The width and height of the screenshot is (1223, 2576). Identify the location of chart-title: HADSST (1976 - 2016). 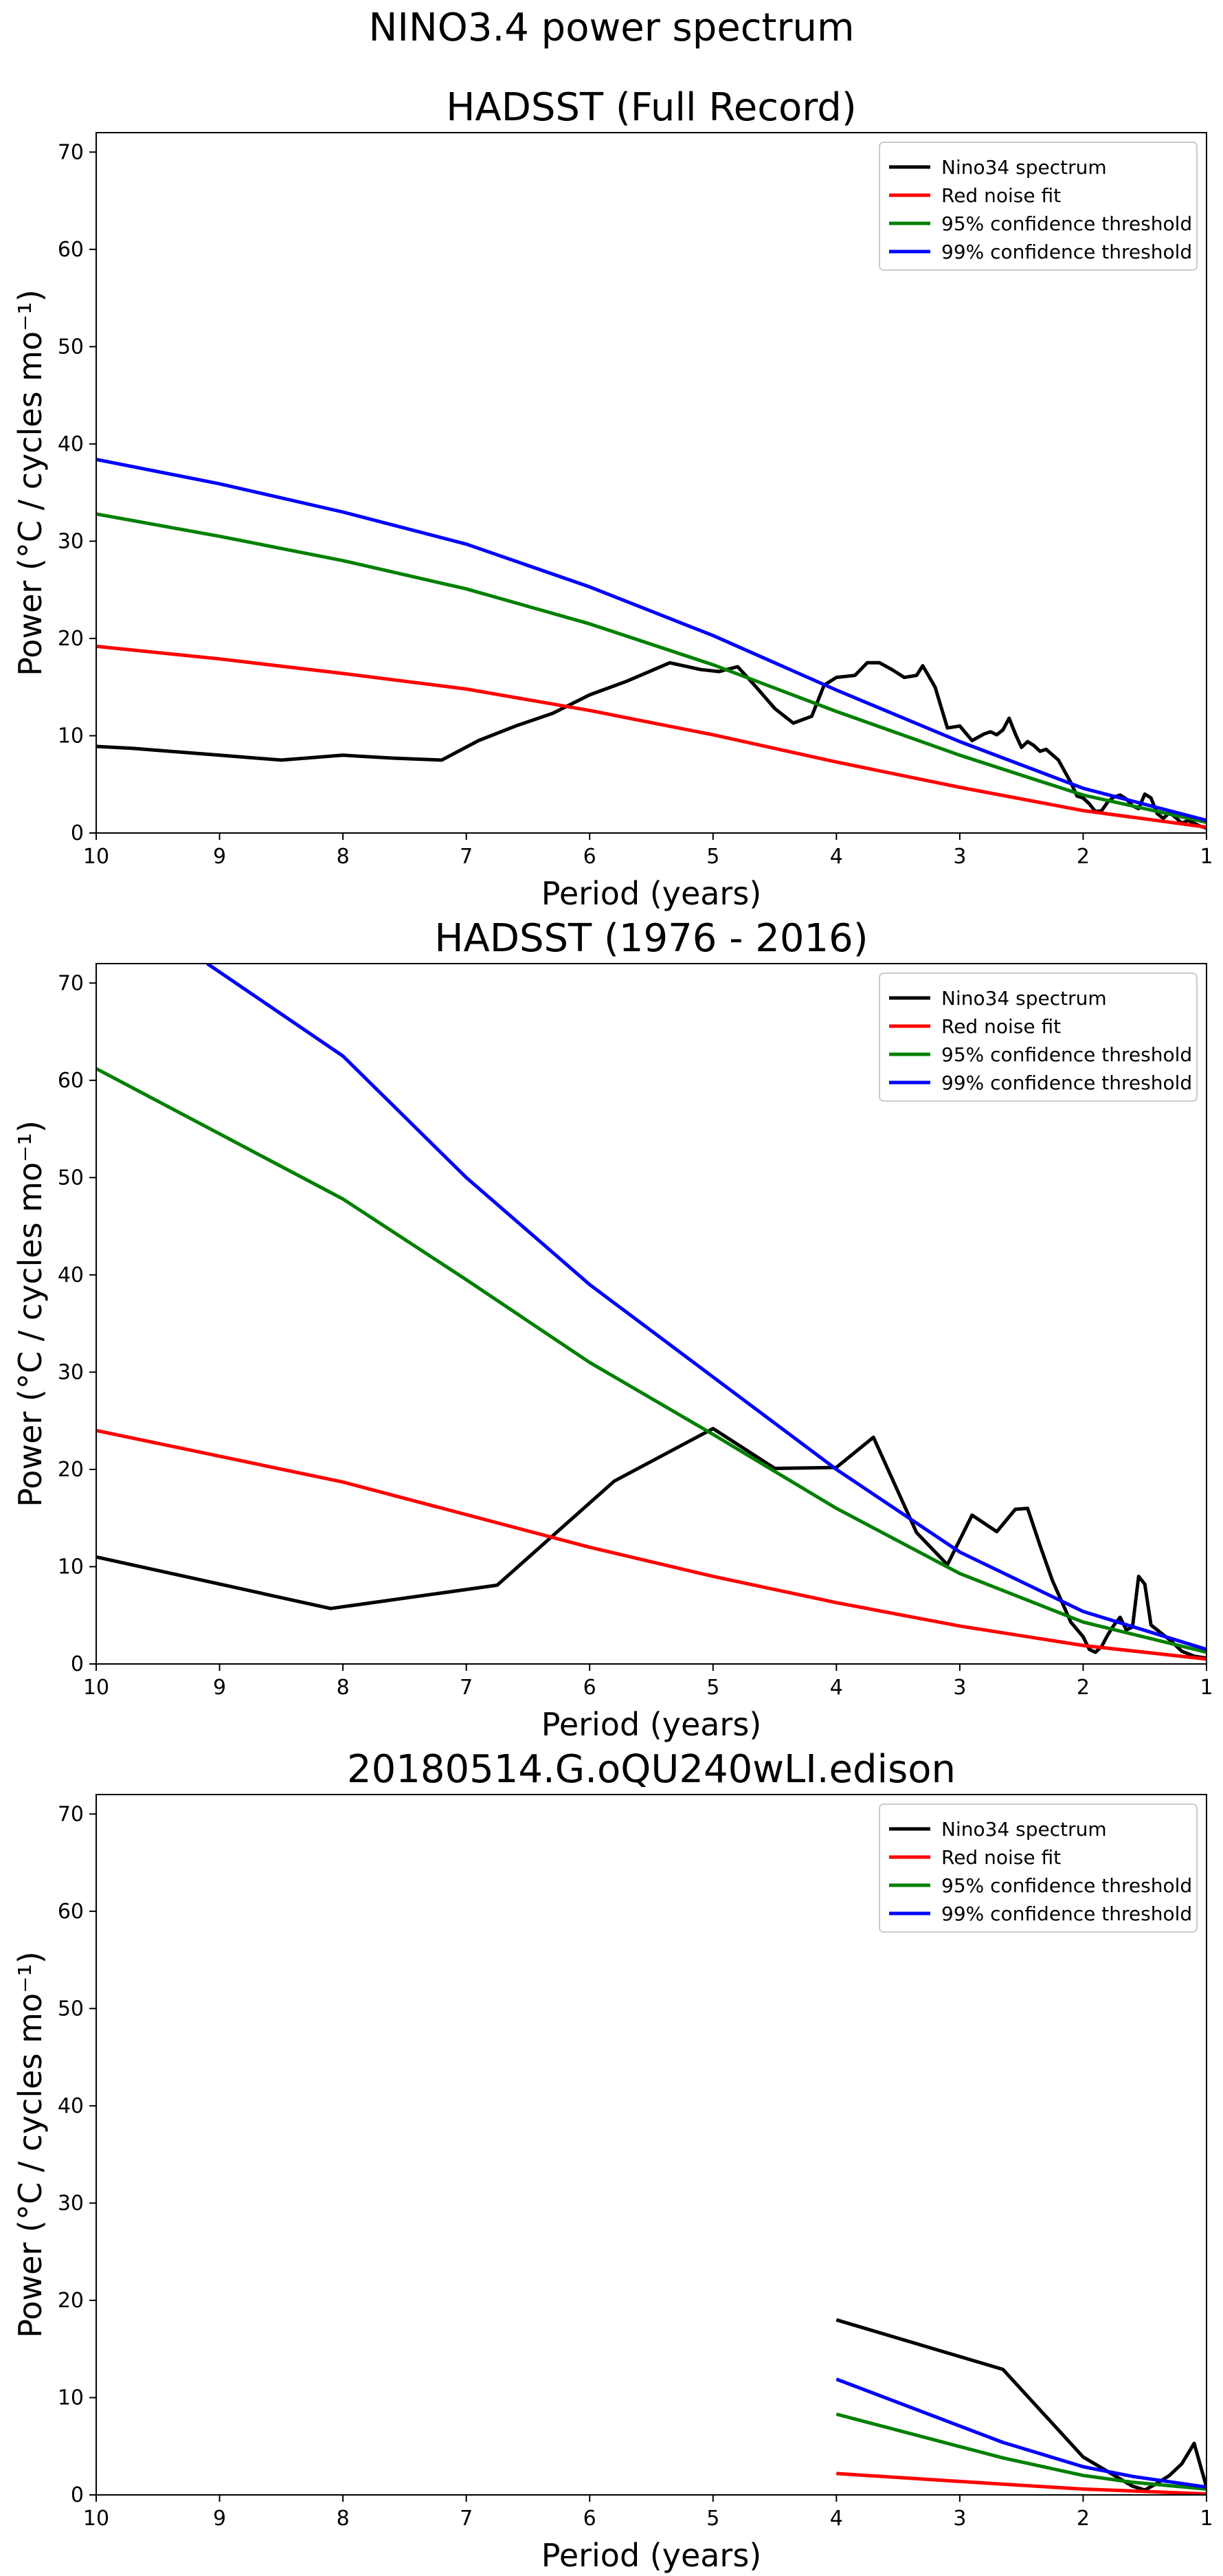
(651, 938).